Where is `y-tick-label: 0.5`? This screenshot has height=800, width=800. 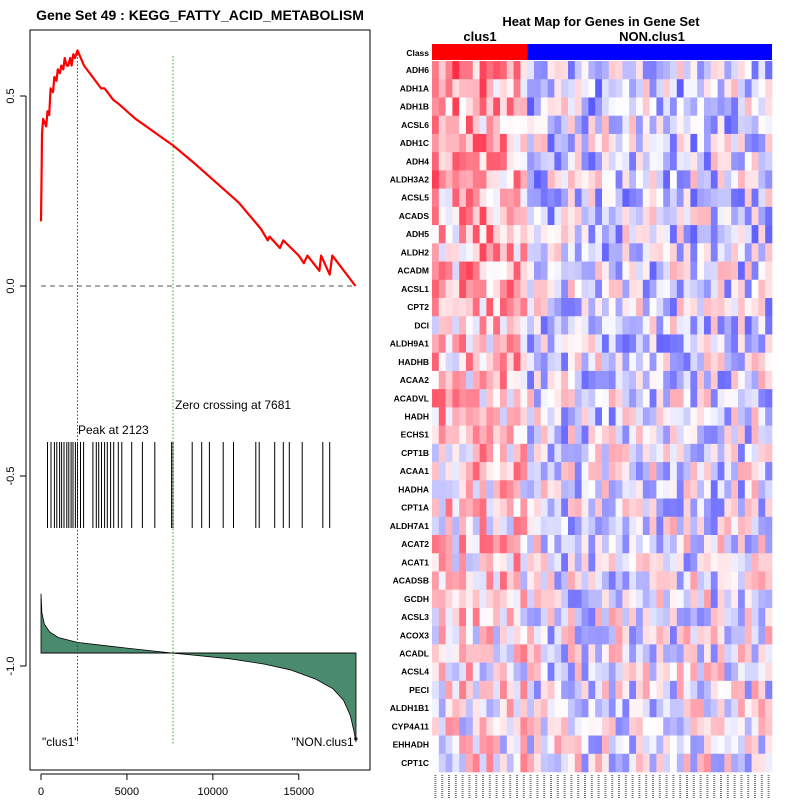 y-tick-label: 0.5 is located at coordinates (11, 95).